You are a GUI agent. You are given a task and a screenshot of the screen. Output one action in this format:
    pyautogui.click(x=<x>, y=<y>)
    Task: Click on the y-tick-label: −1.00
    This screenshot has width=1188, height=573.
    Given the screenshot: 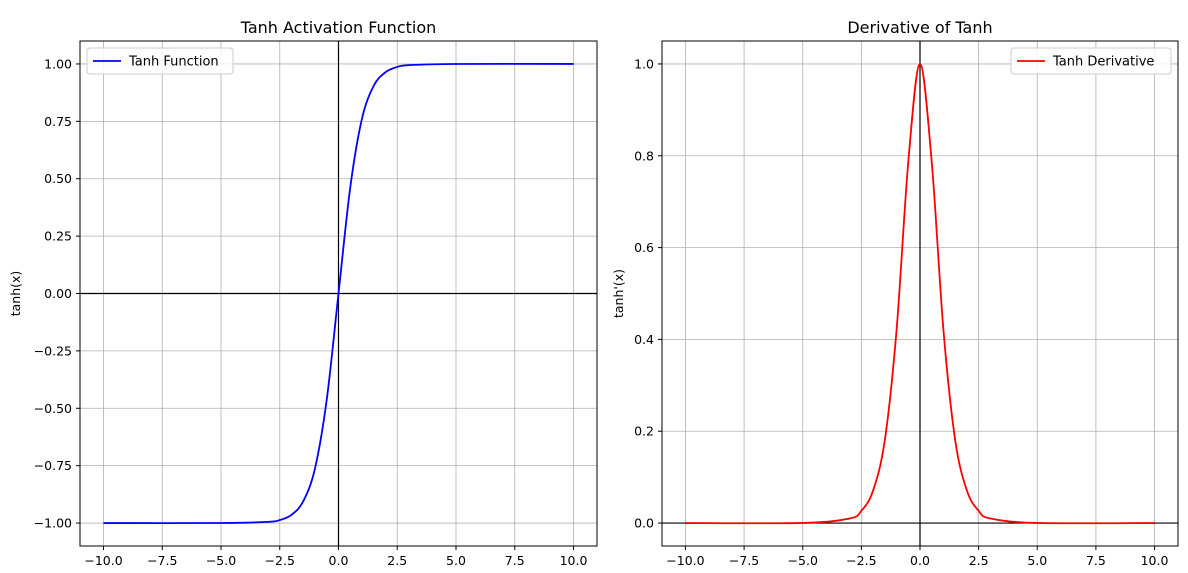 What is the action you would take?
    pyautogui.click(x=53, y=523)
    